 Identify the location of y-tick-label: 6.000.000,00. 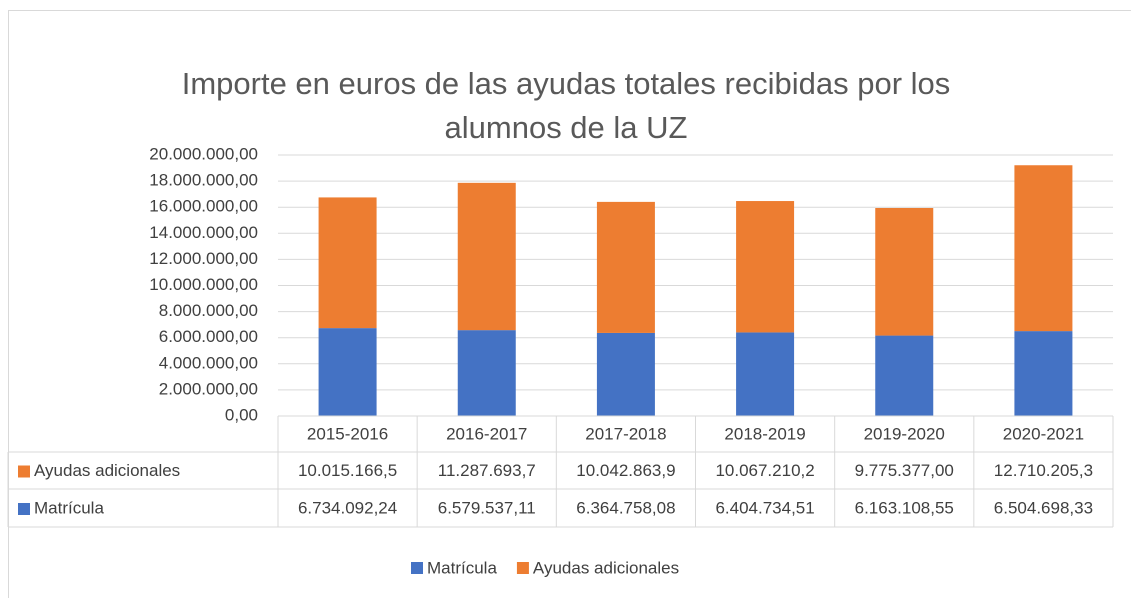
(208, 336).